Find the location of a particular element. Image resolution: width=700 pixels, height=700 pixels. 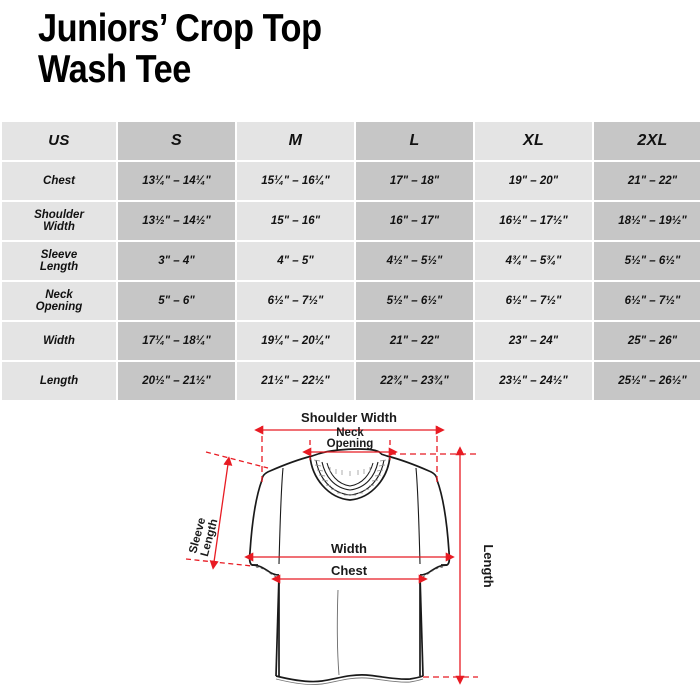

cell-sleeve-length-s: 3" – 4" is located at coordinates (176, 261).